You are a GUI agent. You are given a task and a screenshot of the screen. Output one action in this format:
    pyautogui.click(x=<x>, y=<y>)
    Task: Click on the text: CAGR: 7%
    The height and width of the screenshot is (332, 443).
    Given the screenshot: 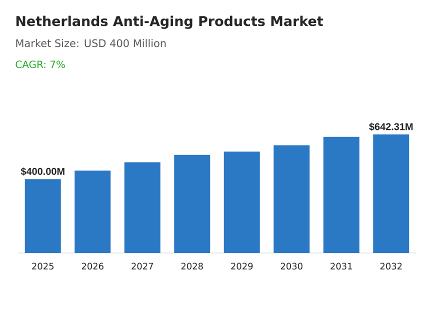 What is the action you would take?
    pyautogui.click(x=40, y=64)
    